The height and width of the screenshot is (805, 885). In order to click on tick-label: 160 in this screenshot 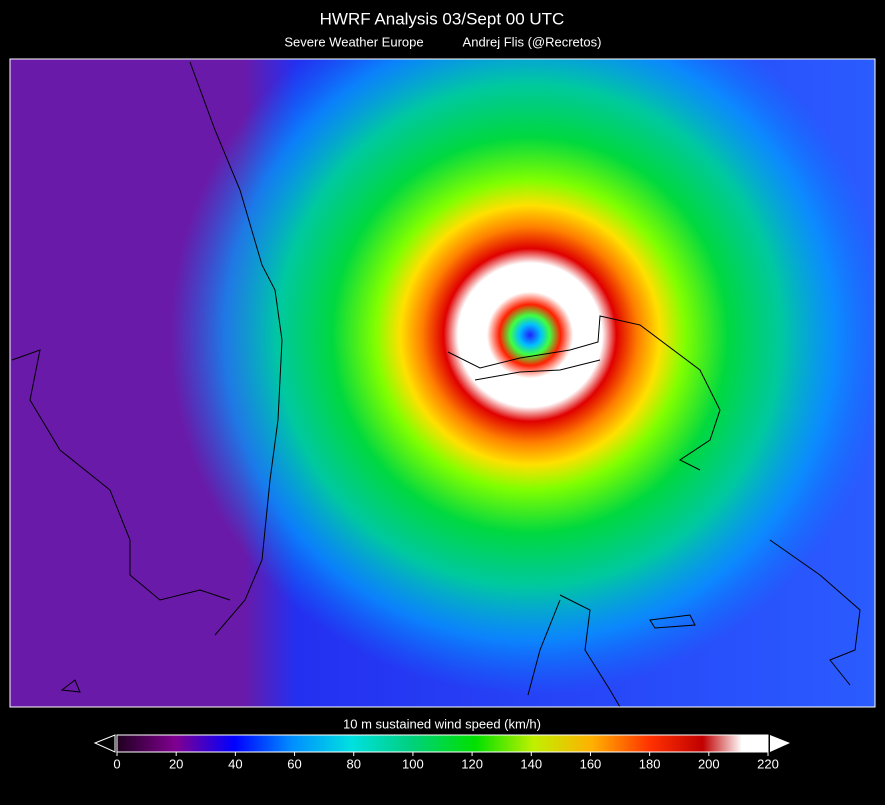, I will do `click(591, 763)`.